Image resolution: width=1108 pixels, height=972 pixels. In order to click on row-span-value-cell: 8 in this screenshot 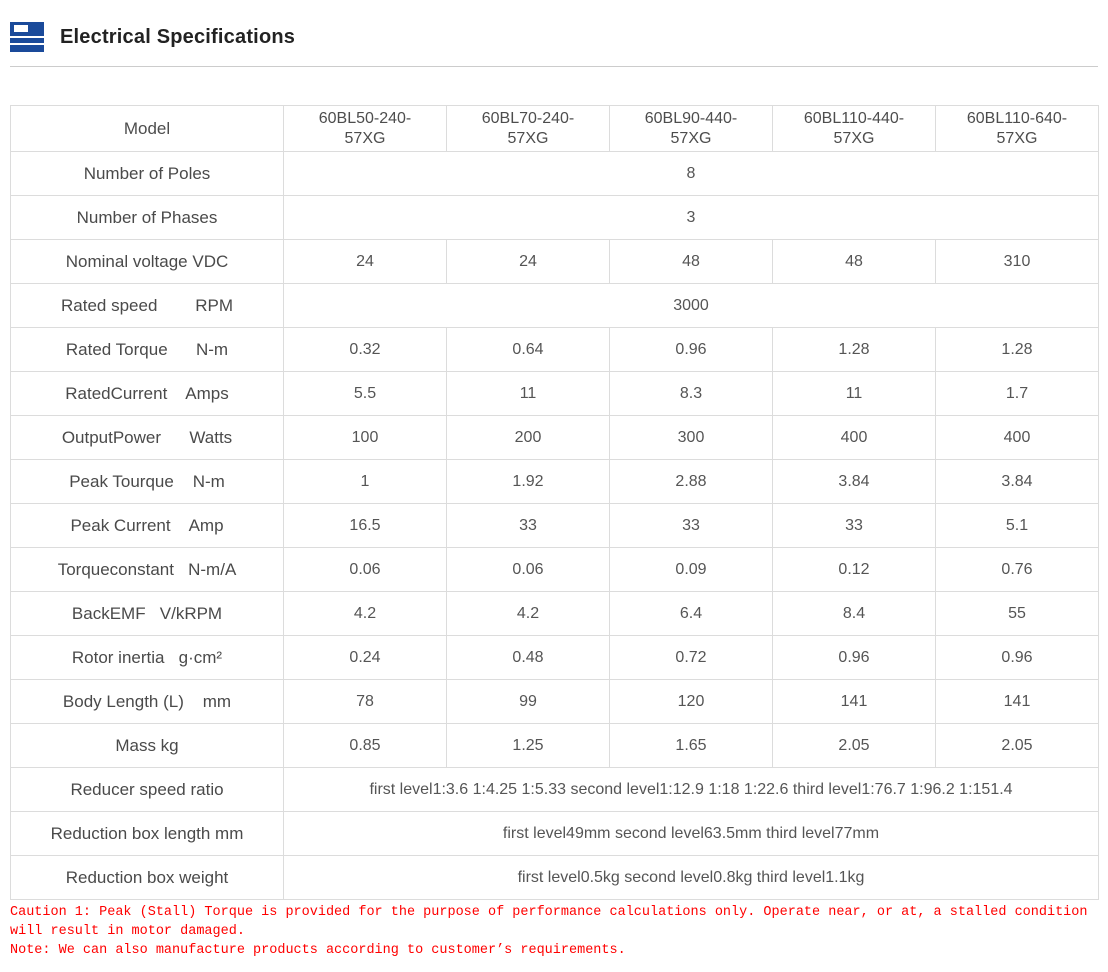, I will do `click(691, 173)`.